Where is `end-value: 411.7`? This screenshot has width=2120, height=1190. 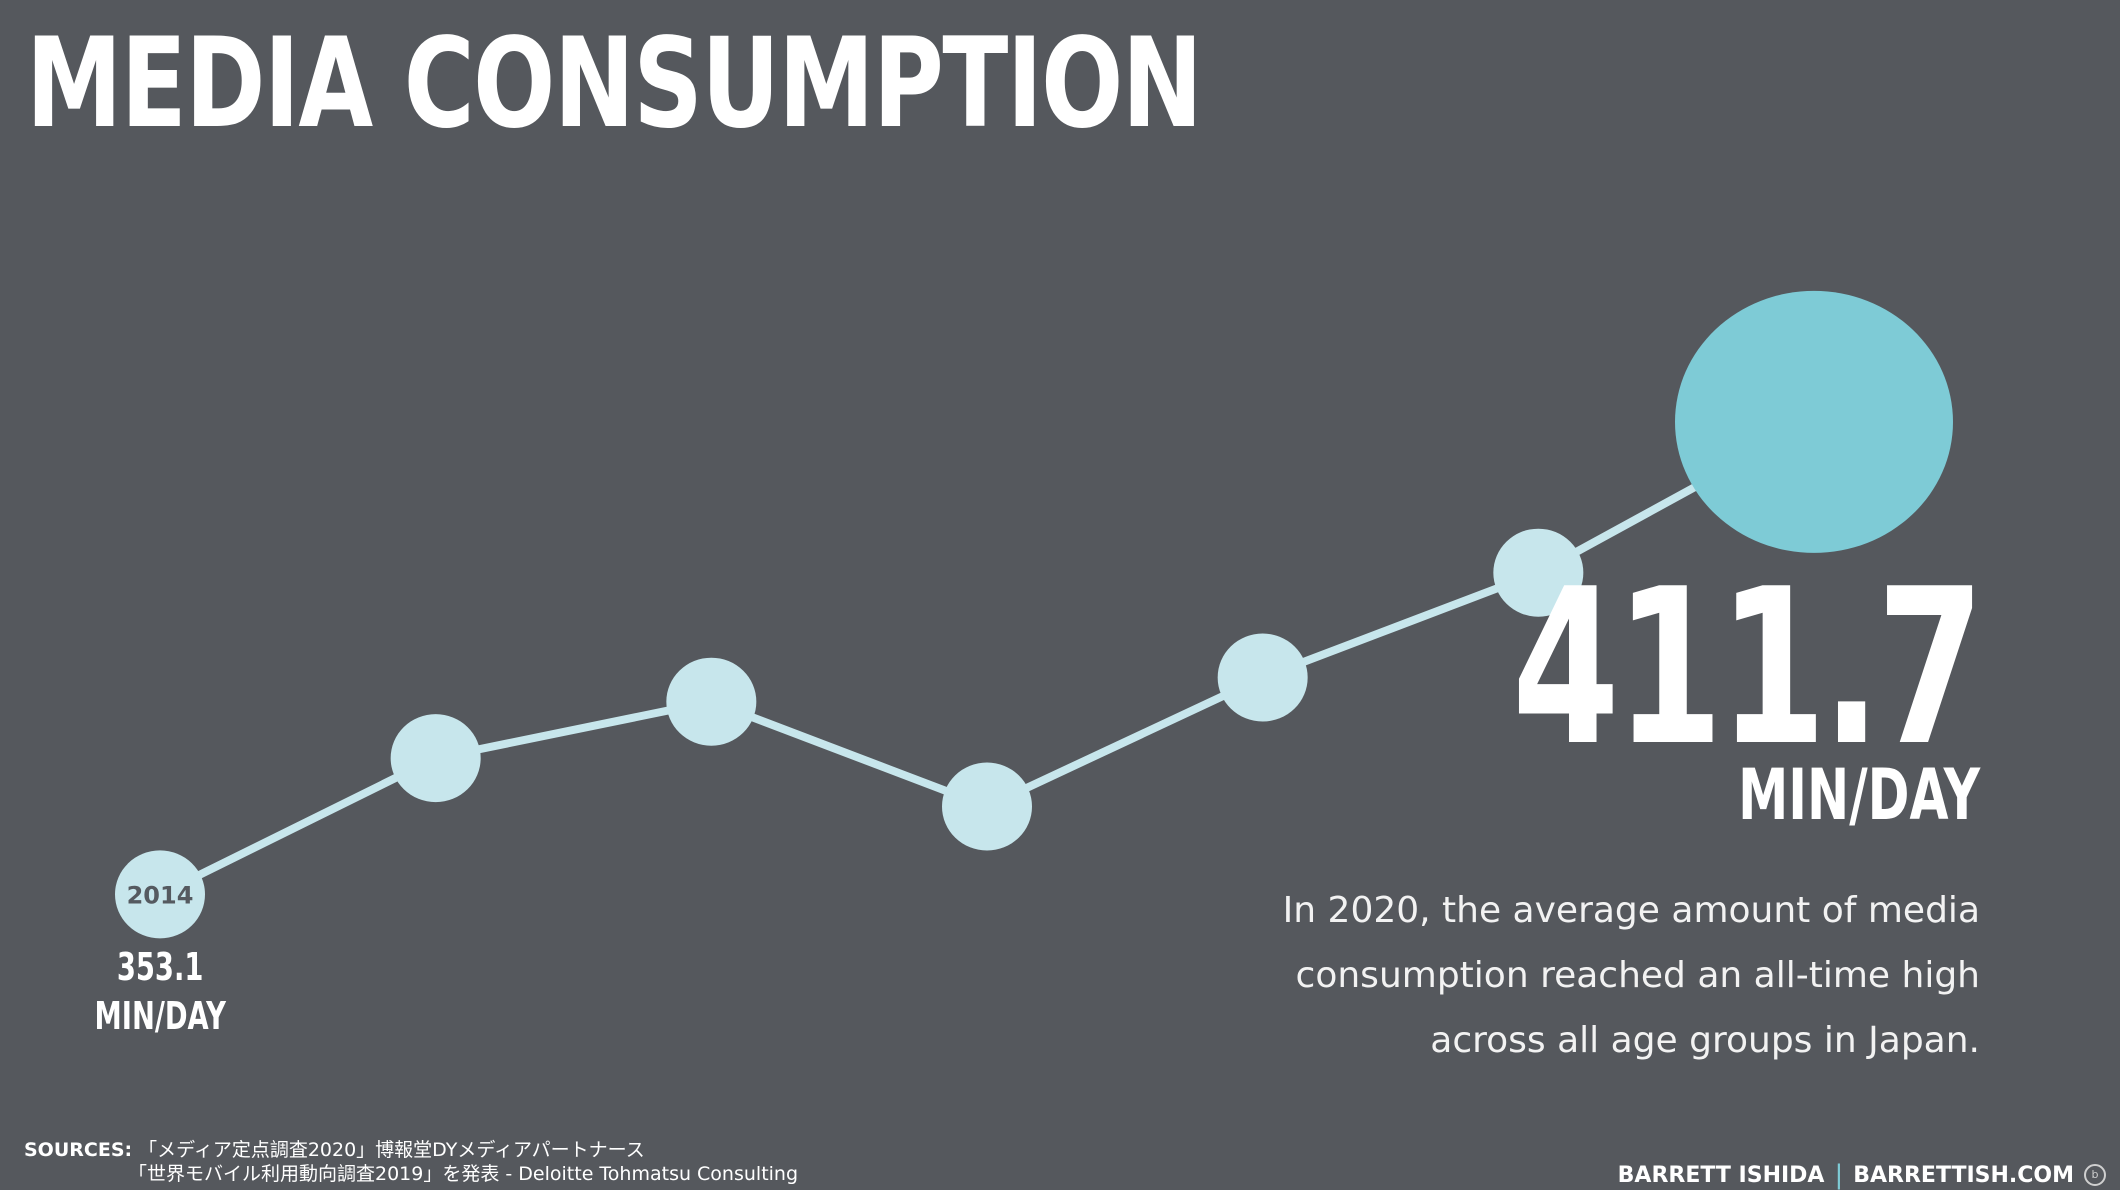 end-value: 411.7 is located at coordinates (1747, 667).